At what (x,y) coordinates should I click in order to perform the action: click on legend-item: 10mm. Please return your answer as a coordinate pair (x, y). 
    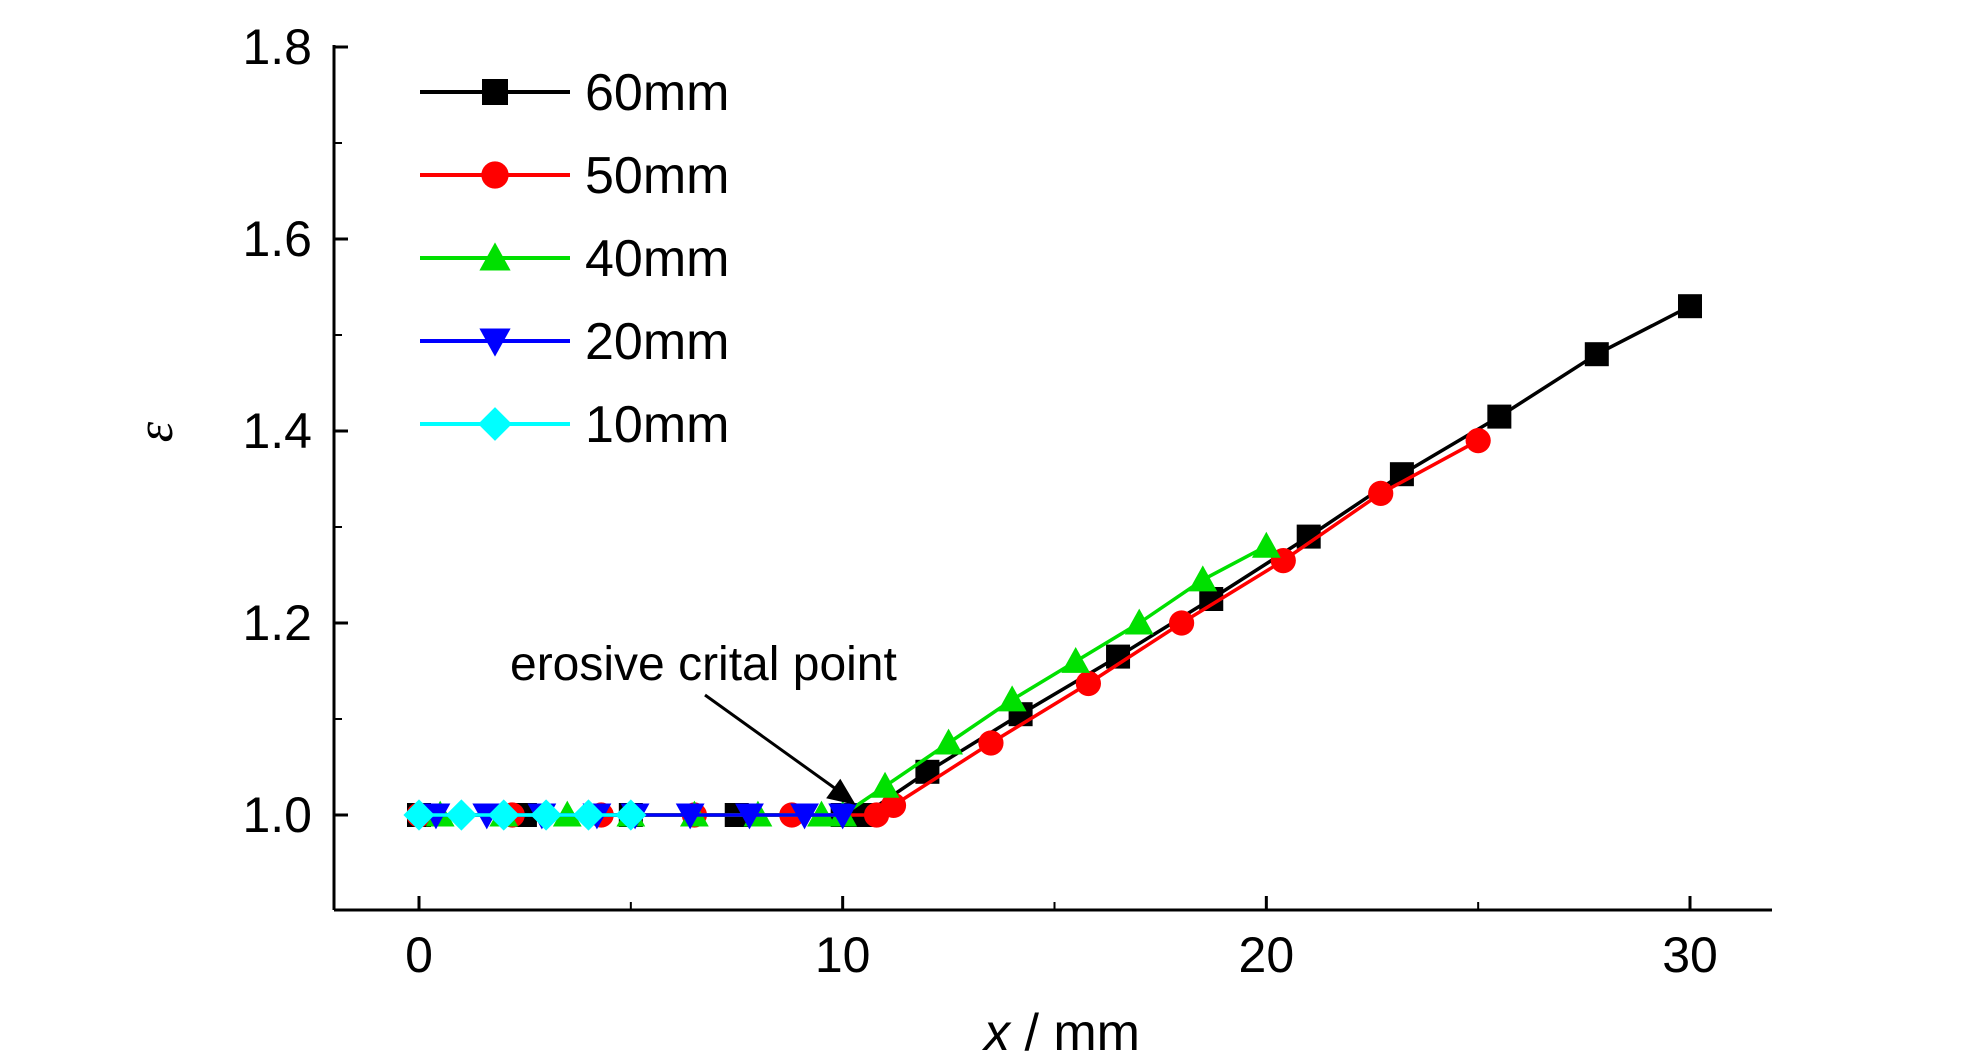
    Looking at the image, I should click on (574, 425).